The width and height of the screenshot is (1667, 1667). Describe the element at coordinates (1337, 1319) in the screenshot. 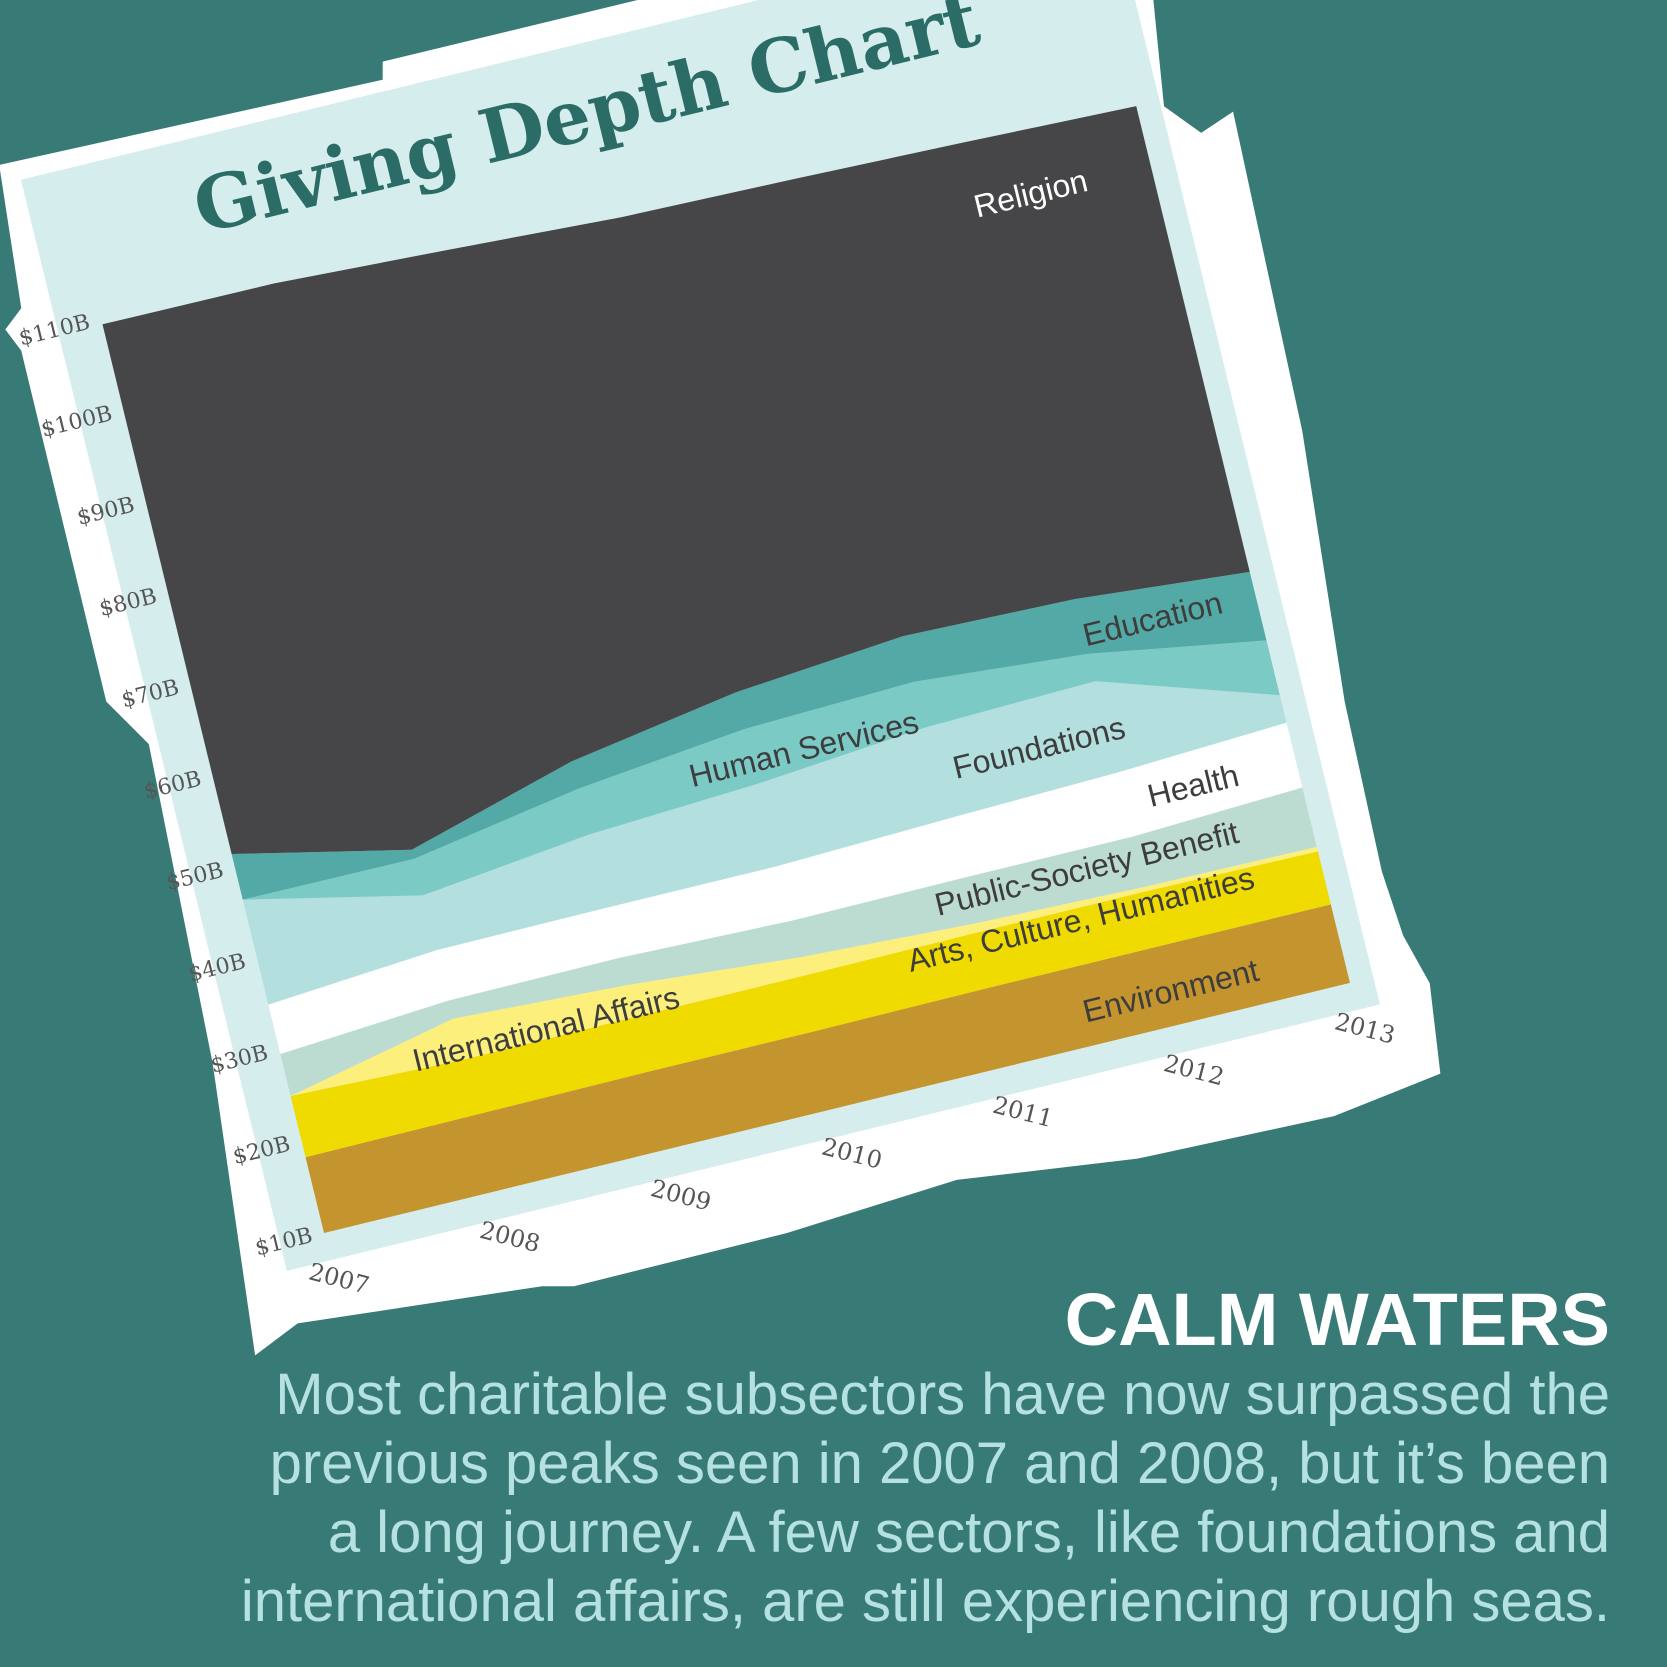

I see `caption-heading: CALM WATERS` at that location.